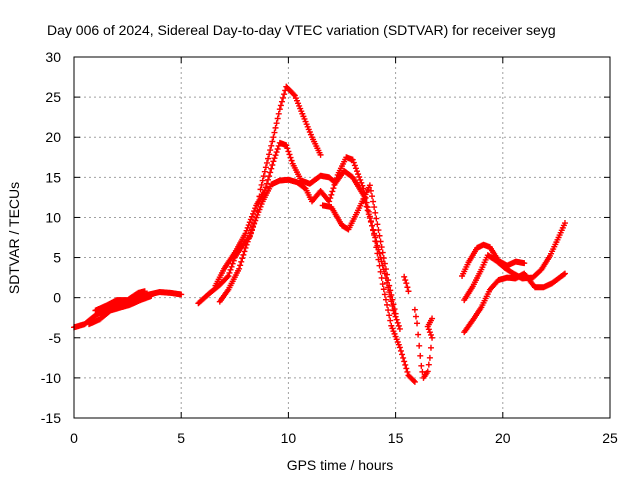  I want to click on series-track-dip, so click(406, 284).